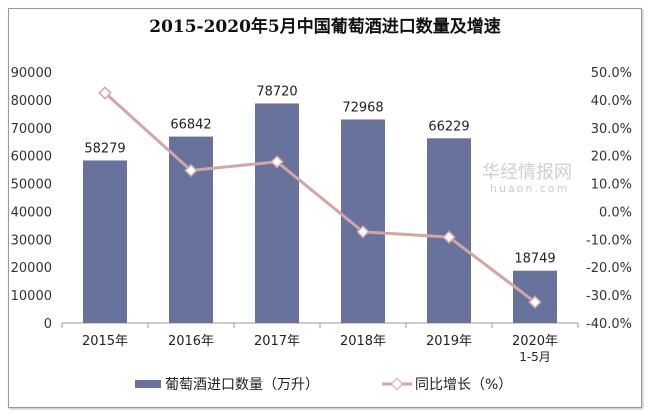  I want to click on right-tick-label: 40.0%, so click(611, 101).